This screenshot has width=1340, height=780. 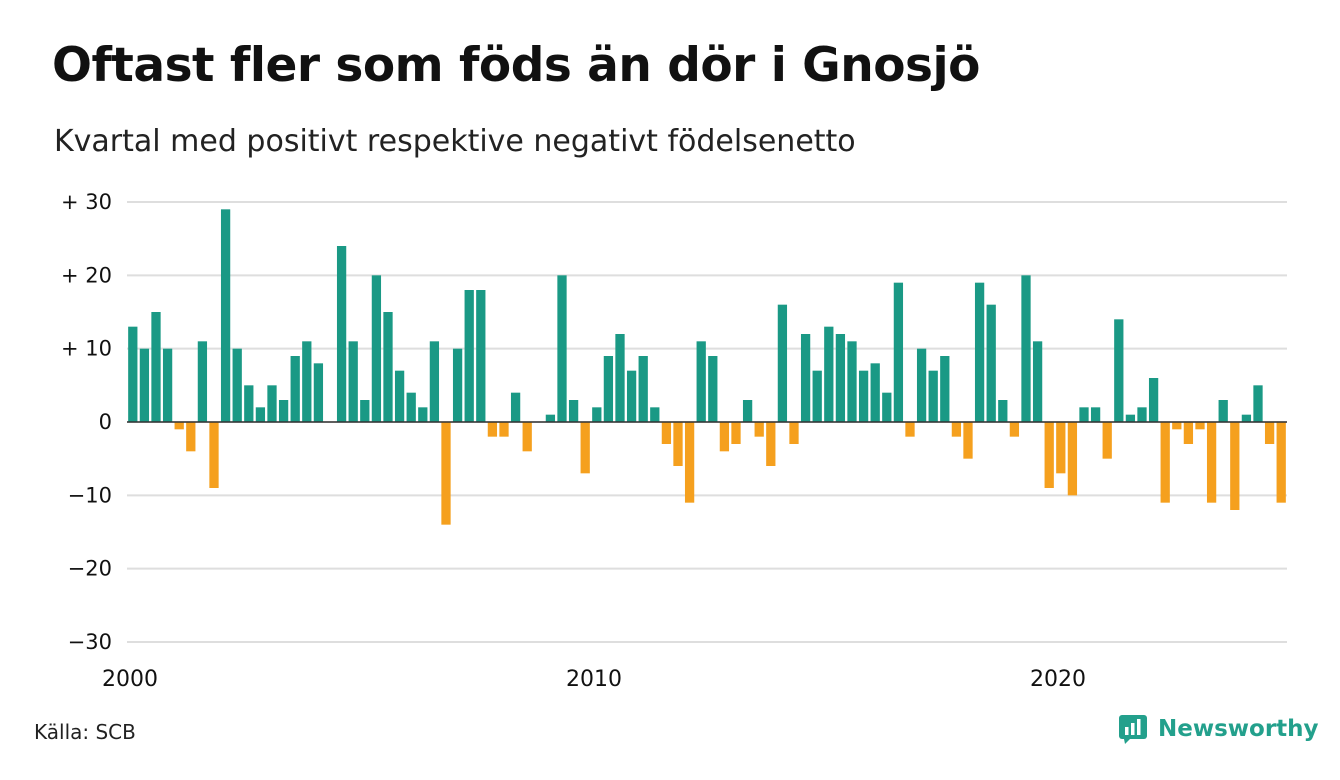 I want to click on brand-name: Newsworthy, so click(x=1238, y=729).